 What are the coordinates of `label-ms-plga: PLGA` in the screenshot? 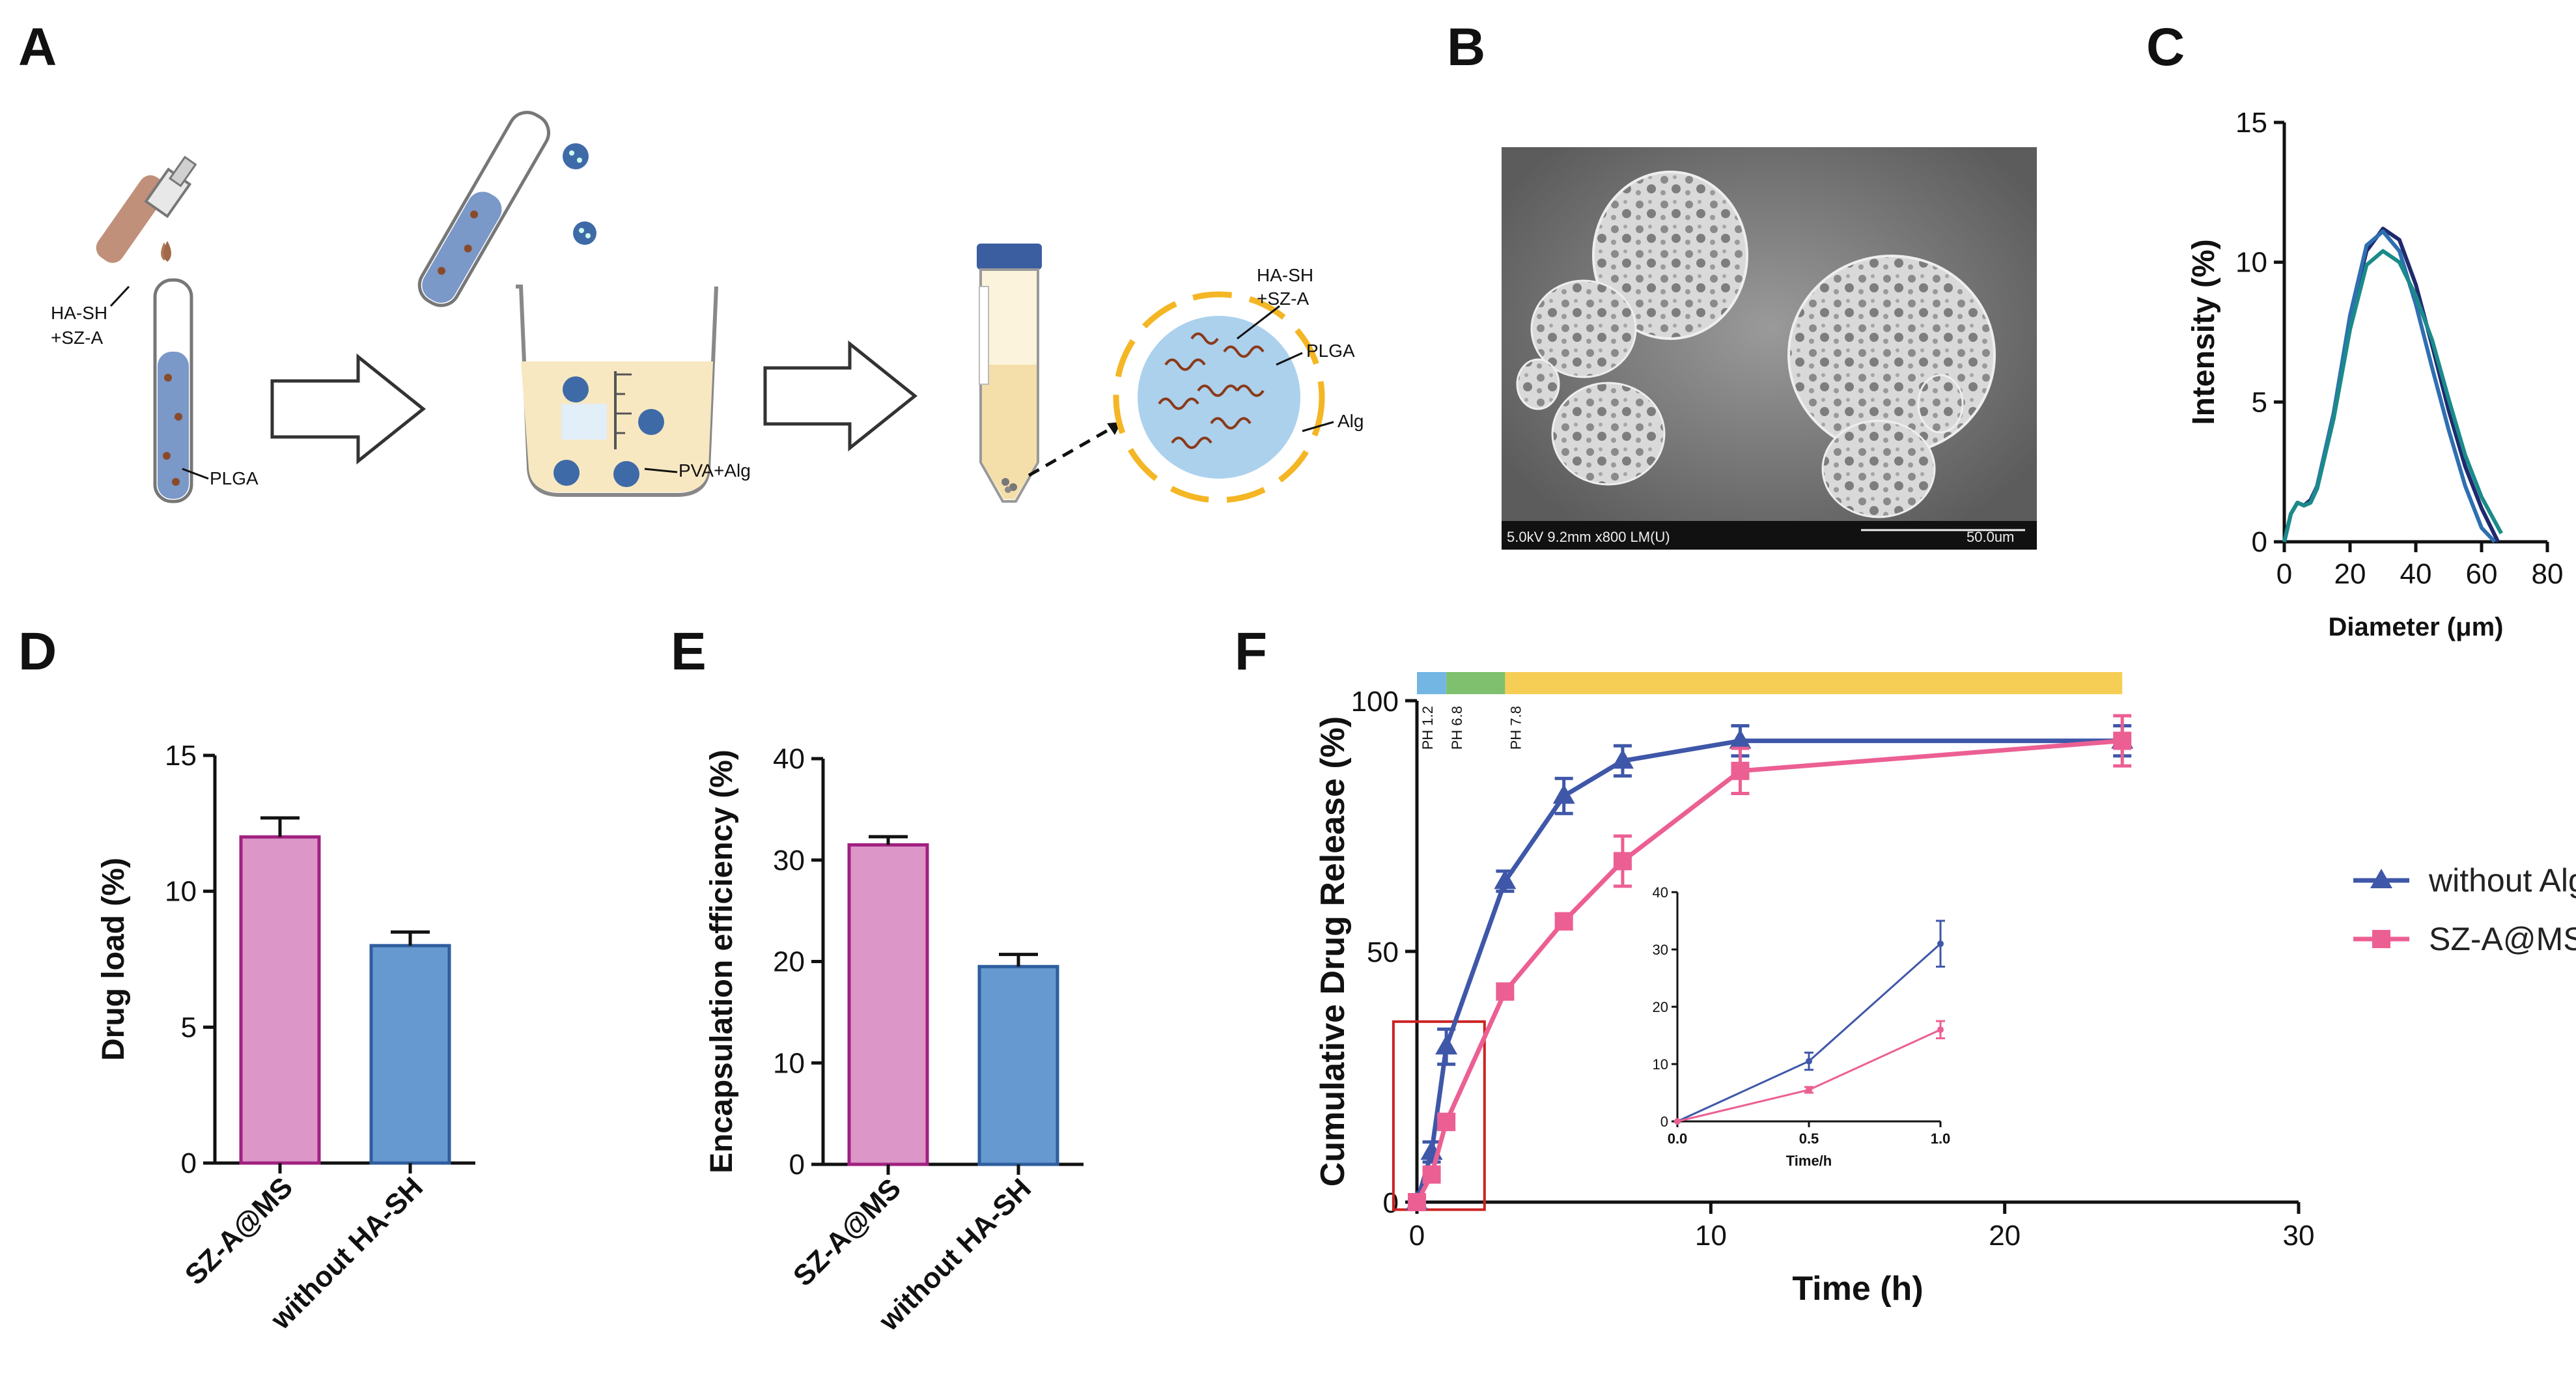 It's located at (1331, 351).